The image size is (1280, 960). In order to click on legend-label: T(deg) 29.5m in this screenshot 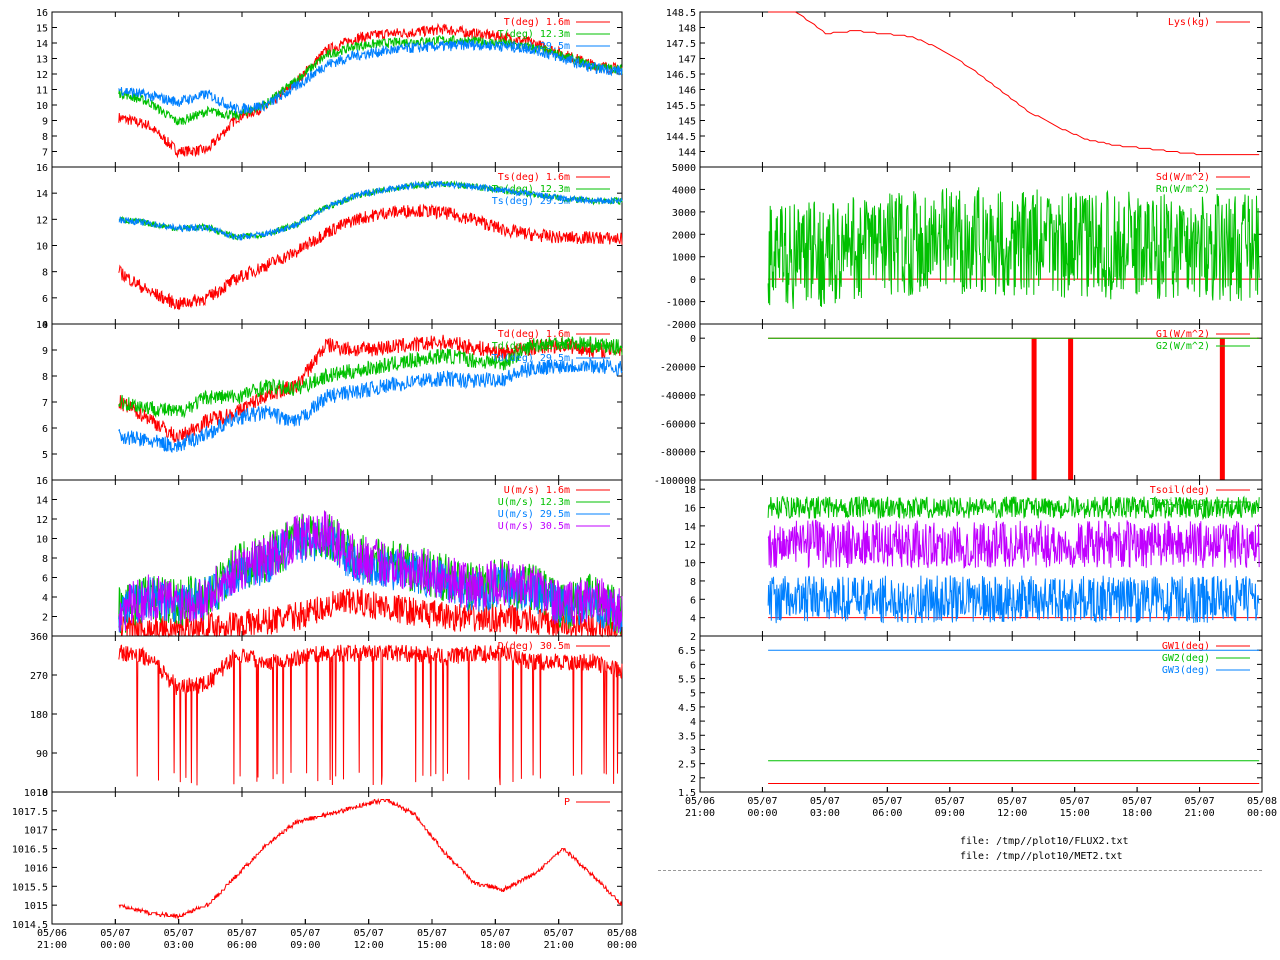, I will do `click(534, 46)`.